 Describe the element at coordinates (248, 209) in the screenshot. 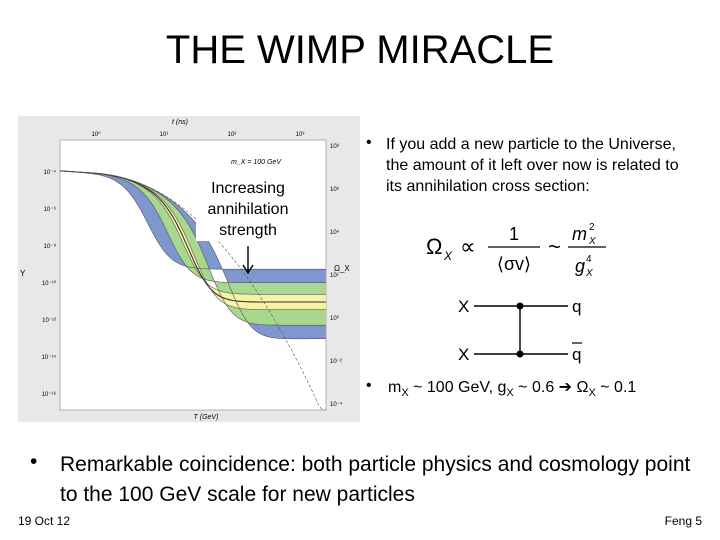

I see `annotation-label: Increasing annihilation strength` at that location.